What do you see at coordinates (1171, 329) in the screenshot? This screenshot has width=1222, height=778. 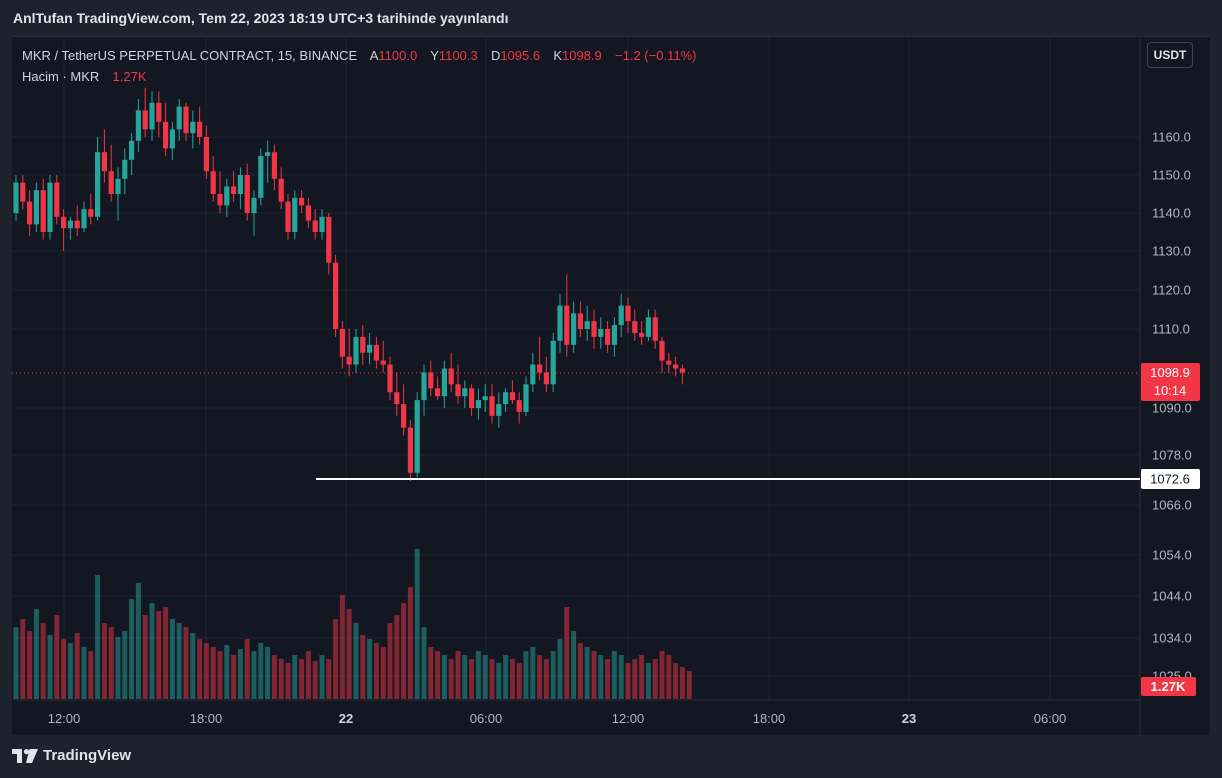 I see `price-tick-label: 1110.0` at bounding box center [1171, 329].